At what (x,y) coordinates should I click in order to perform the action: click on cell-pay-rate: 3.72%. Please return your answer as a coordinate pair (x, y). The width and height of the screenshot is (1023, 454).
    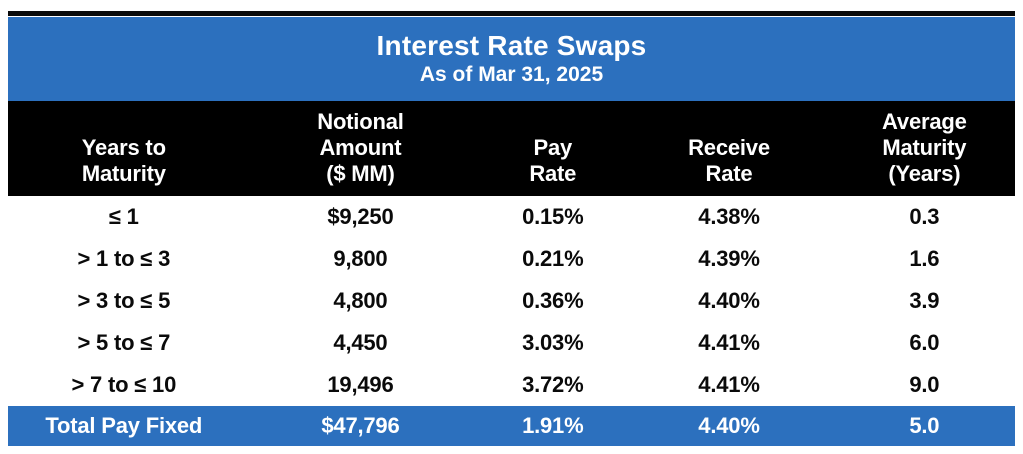
    Looking at the image, I should click on (553, 384).